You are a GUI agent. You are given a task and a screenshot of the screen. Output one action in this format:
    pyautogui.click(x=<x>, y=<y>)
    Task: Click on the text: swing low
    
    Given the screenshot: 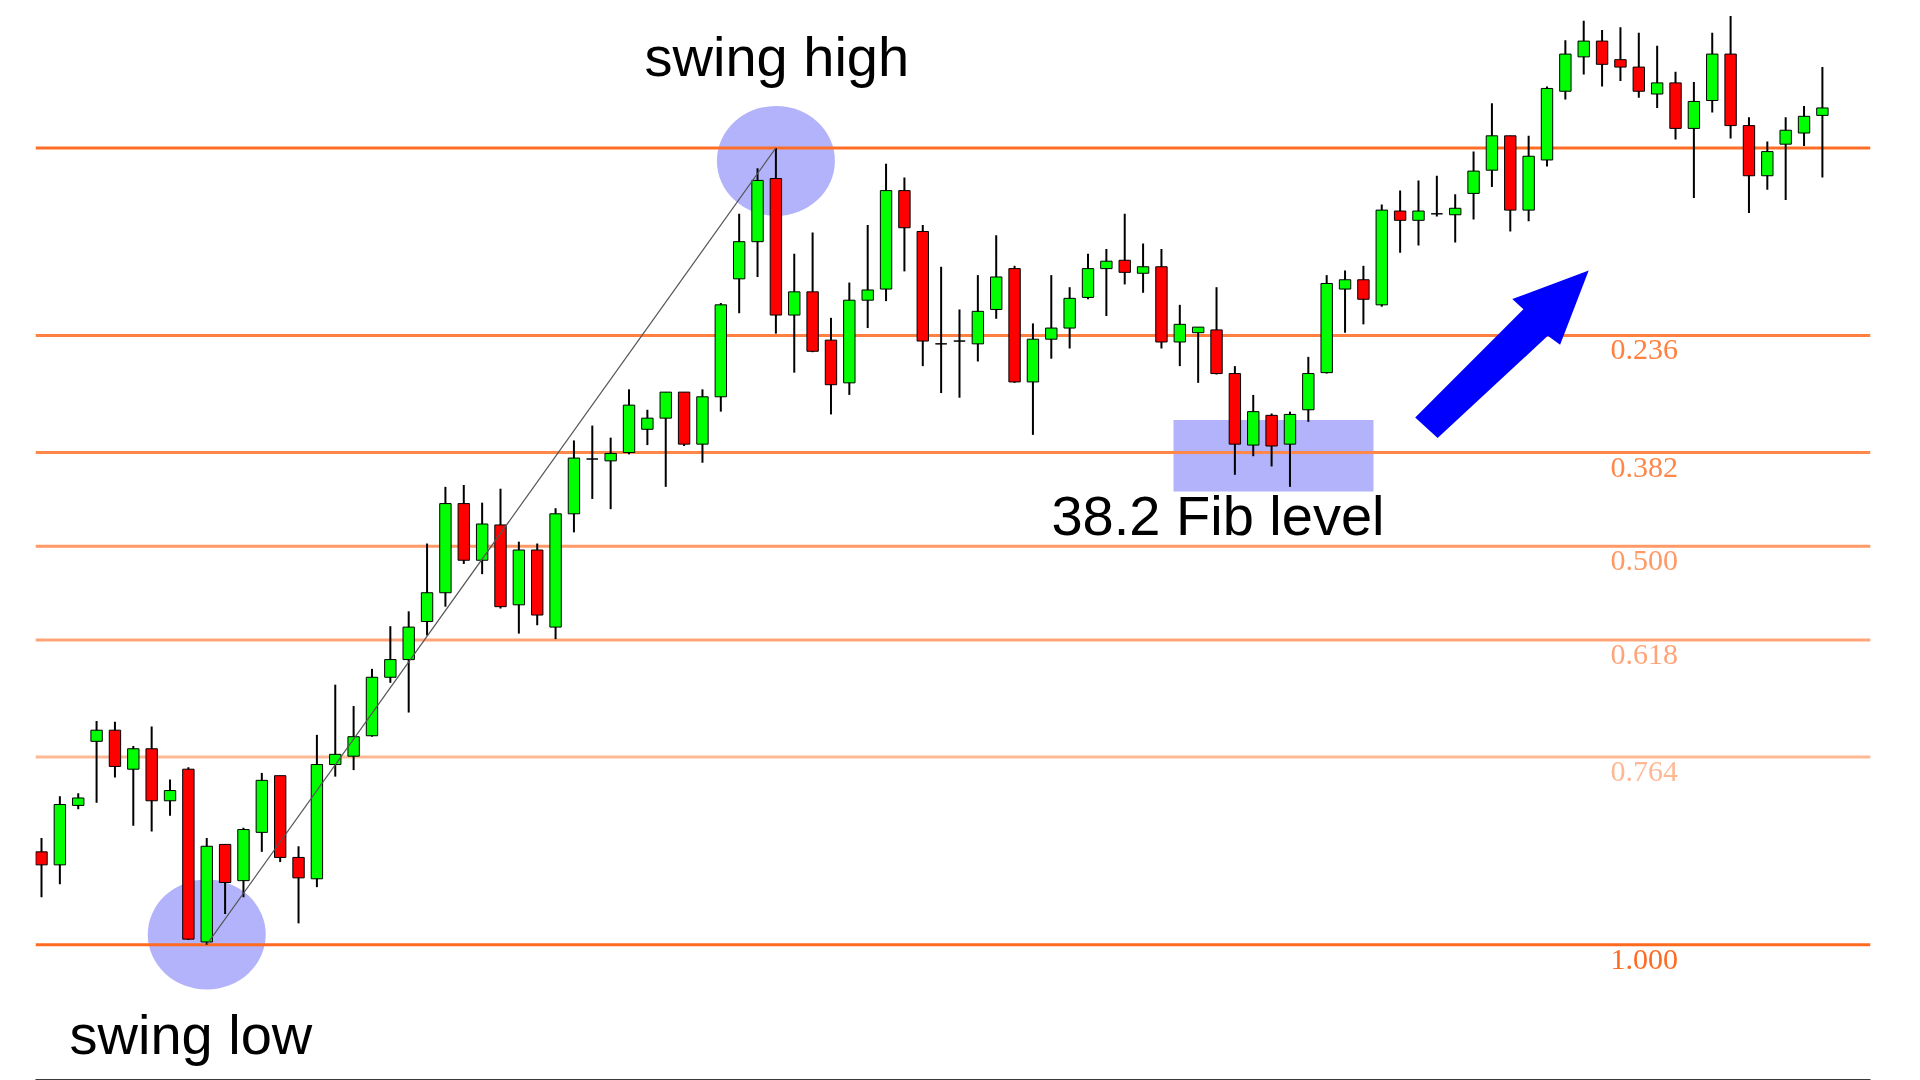 What is the action you would take?
    pyautogui.click(x=191, y=1034)
    